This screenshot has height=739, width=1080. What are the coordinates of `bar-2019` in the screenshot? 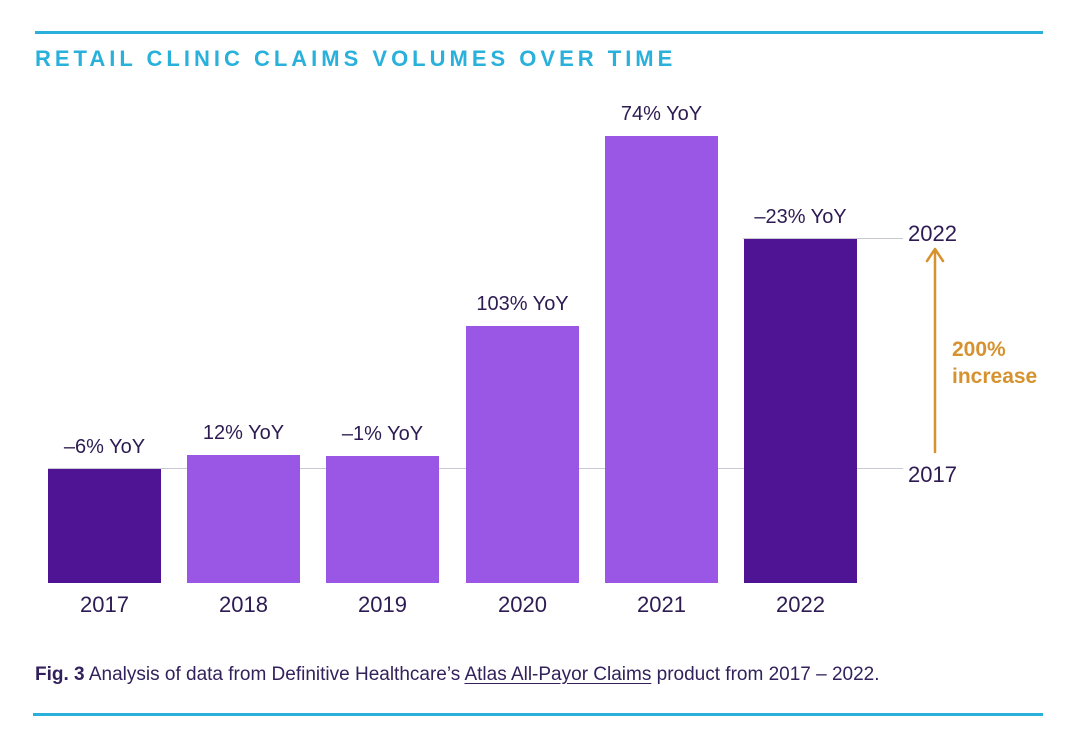 It's located at (382, 519).